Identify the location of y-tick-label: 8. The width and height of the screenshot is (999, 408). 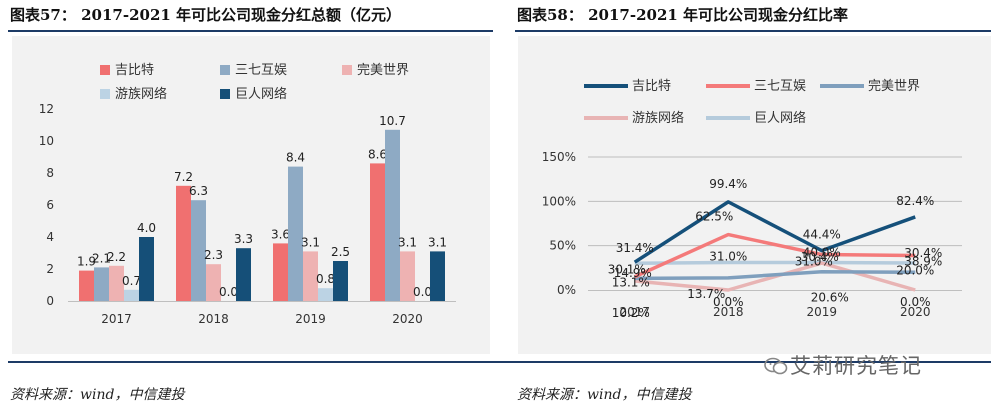
(50, 173).